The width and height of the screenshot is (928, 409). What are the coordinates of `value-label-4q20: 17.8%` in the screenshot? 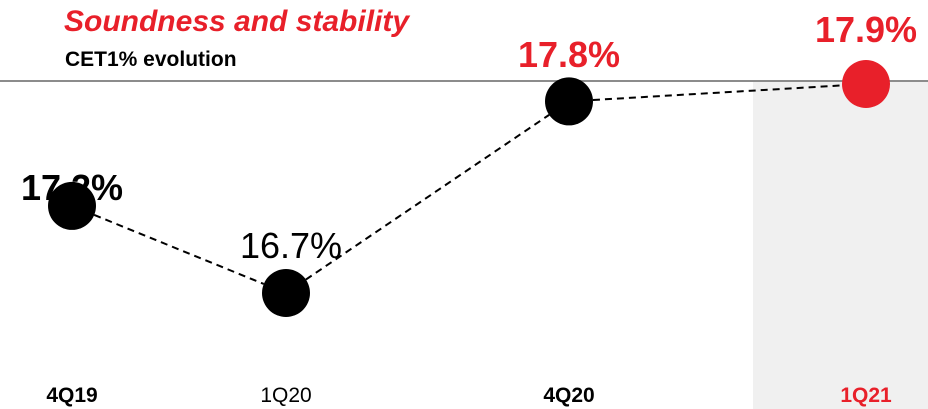 It's located at (569, 54).